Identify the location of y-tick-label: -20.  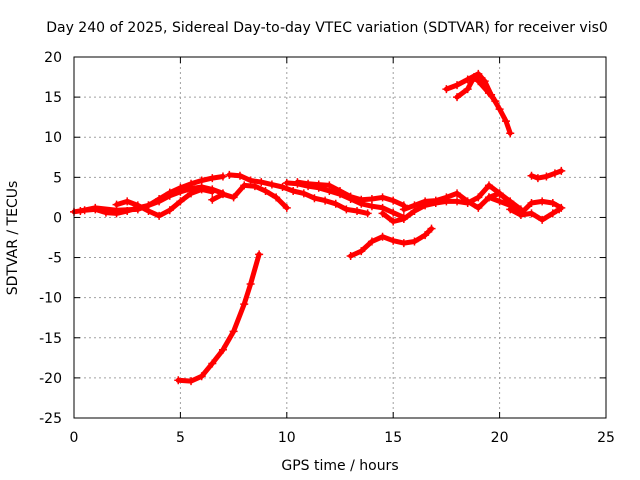
(50, 379).